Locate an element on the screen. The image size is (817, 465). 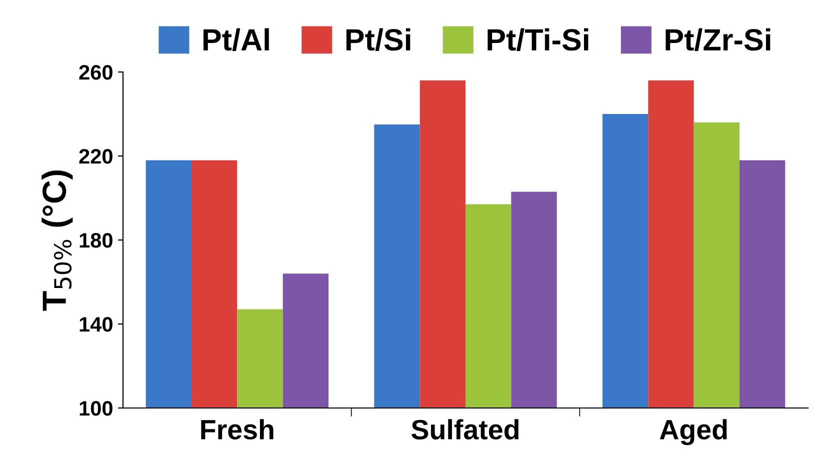
x-tick-label: Aged is located at coordinates (693, 432).